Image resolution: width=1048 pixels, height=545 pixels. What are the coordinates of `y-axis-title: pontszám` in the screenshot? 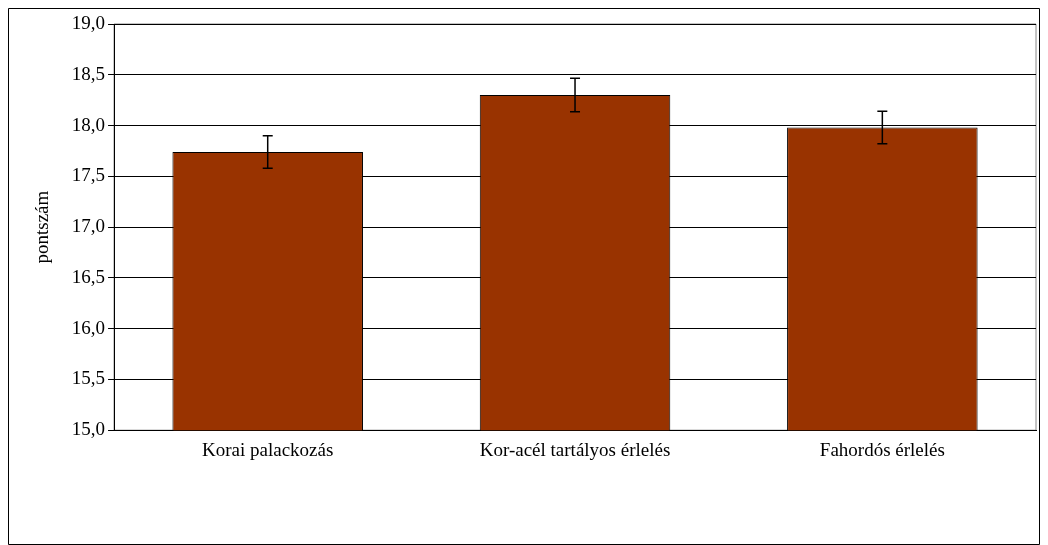 It's located at (42, 227).